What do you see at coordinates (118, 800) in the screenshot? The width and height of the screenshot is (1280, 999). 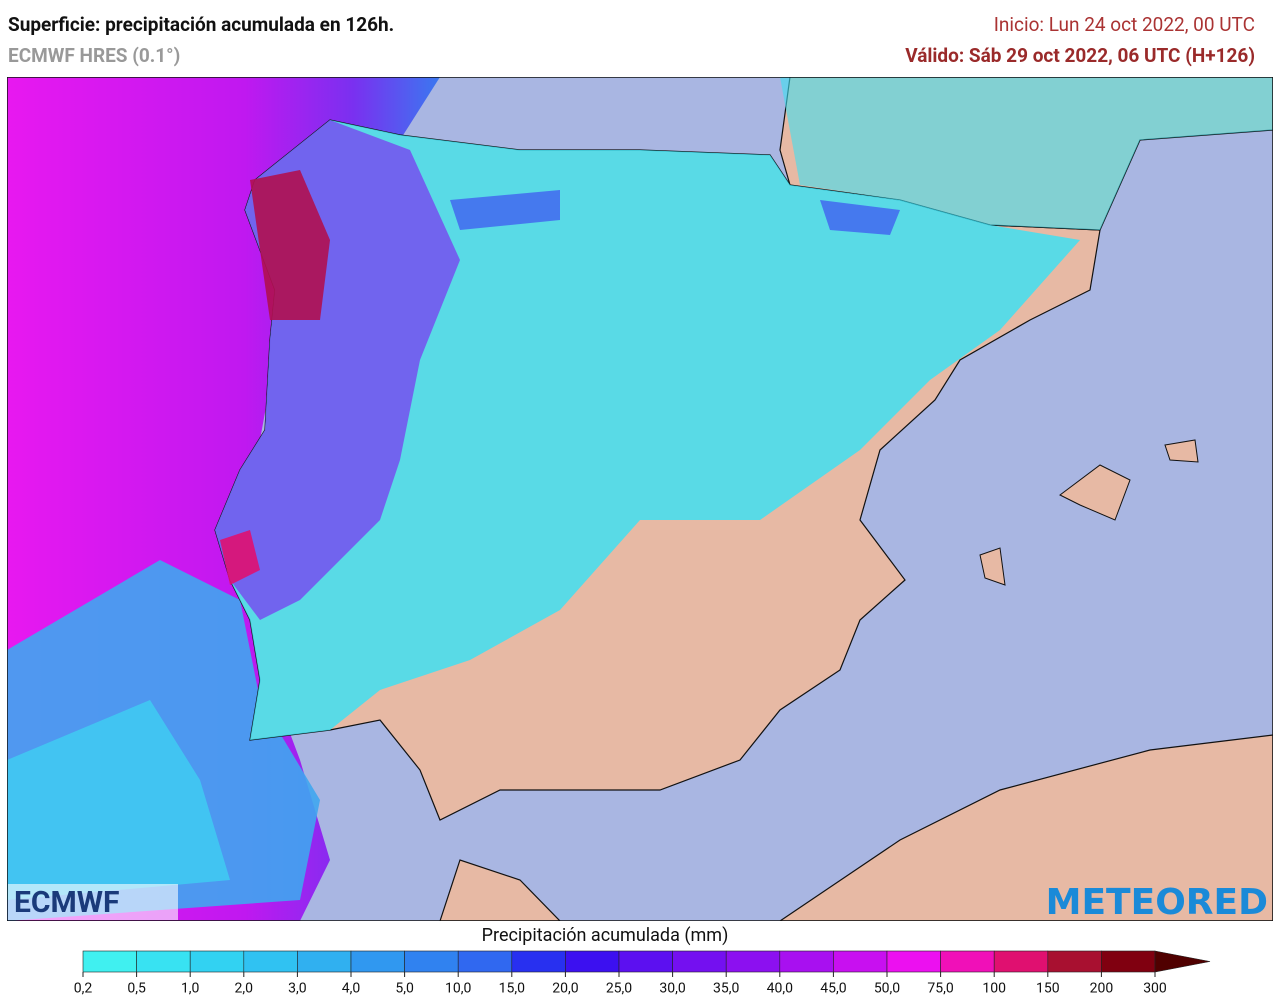 I see `rain-ocean-sw` at bounding box center [118, 800].